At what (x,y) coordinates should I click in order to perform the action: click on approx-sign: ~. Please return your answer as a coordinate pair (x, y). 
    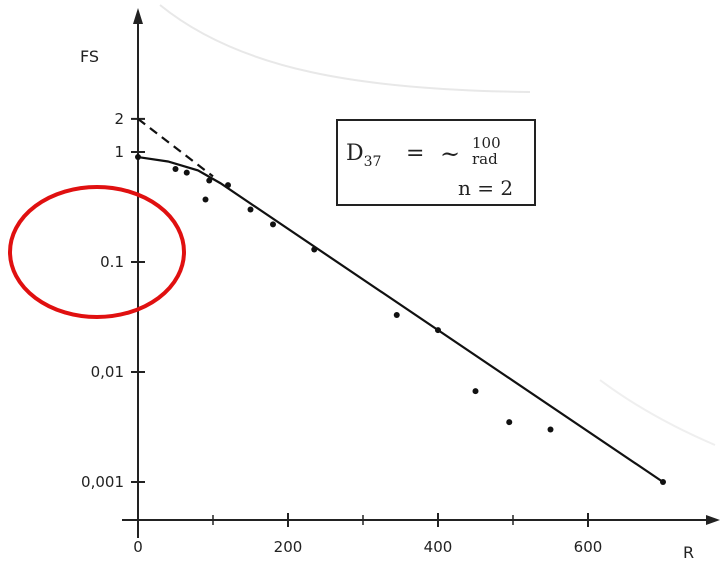
    Looking at the image, I should click on (450, 154).